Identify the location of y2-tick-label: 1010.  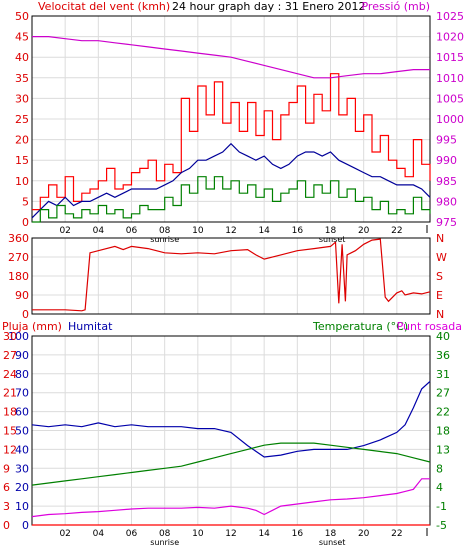
(450, 78).